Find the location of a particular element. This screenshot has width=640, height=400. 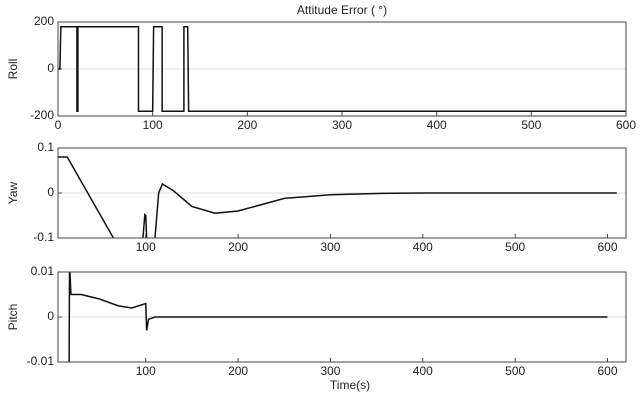

y-axis-label: Yaw is located at coordinates (13, 192).